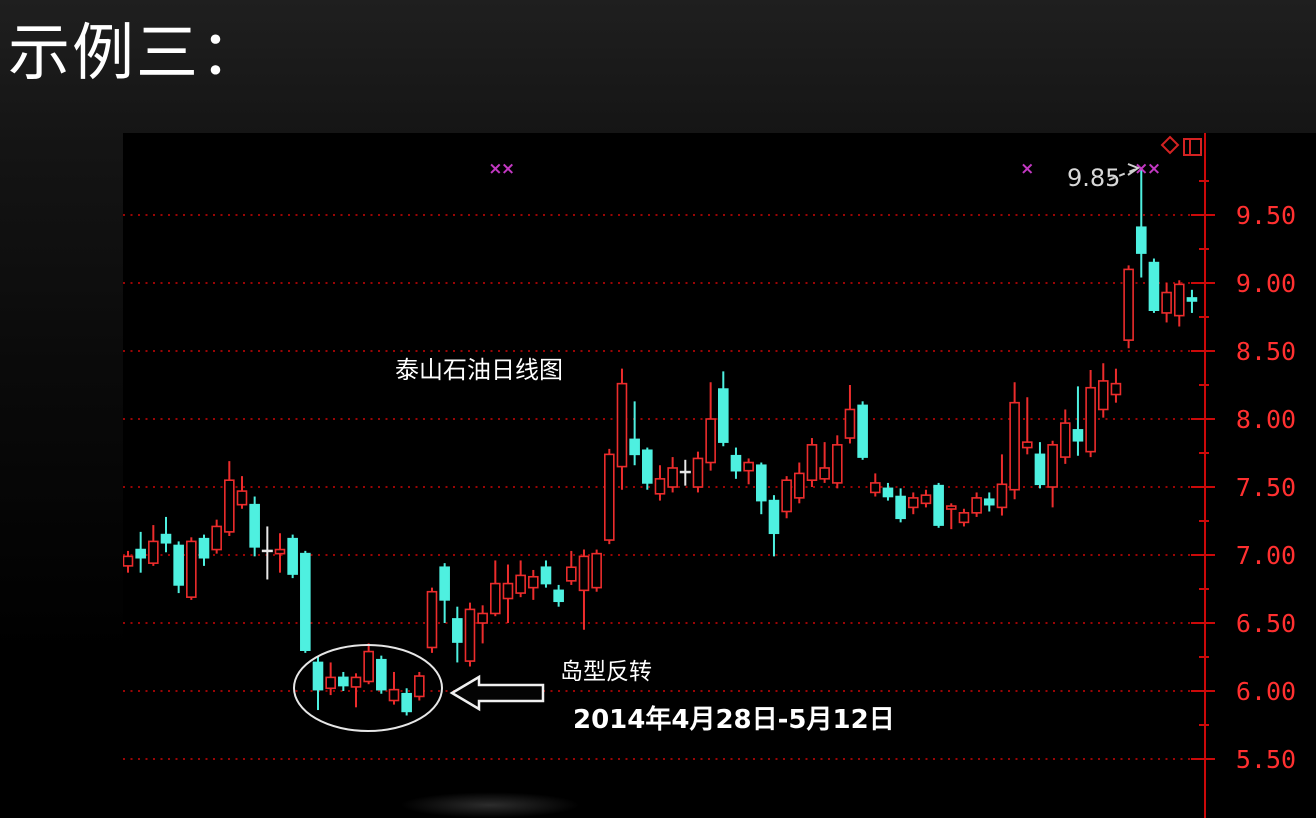 The image size is (1316, 818). Describe the element at coordinates (1192, 147) in the screenshot. I see `restore-window-icon` at that location.